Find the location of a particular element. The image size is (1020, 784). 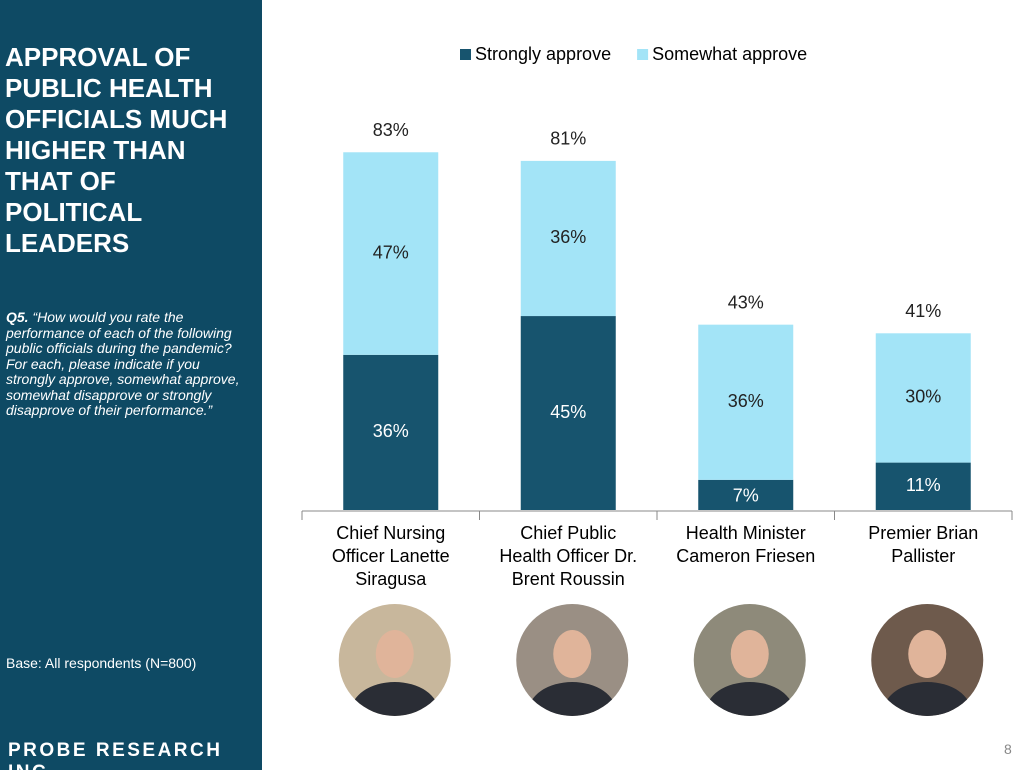

x-tick-label: Chief Nursing Officer Lanette Siragusa is located at coordinates (390, 556).